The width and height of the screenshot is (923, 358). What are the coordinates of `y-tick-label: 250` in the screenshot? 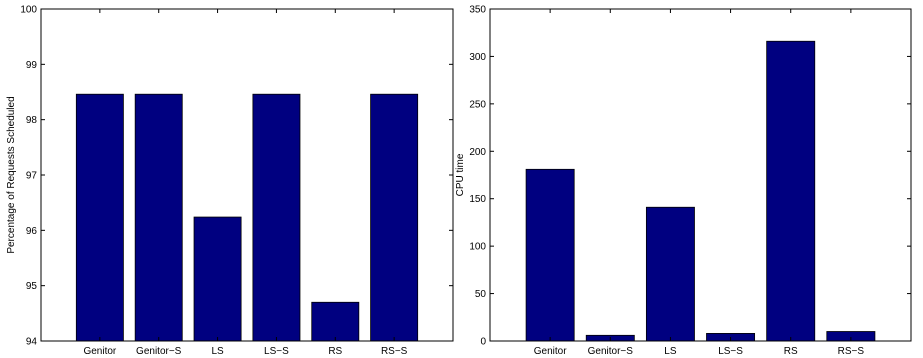 It's located at (477, 104).